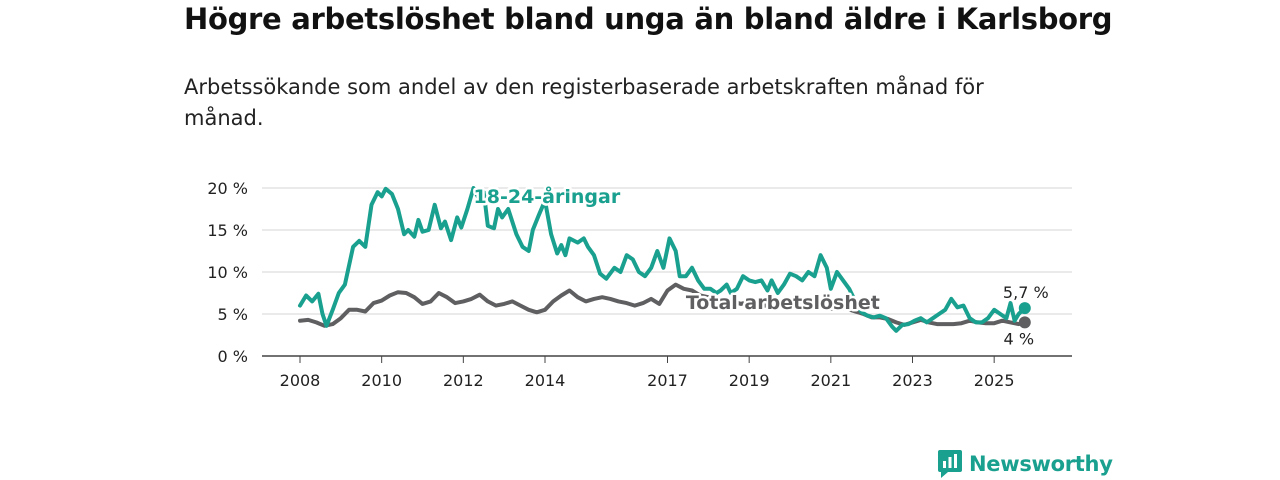 The image size is (1280, 480). Describe the element at coordinates (233, 314) in the screenshot. I see `y-tick-label: 5 %` at that location.